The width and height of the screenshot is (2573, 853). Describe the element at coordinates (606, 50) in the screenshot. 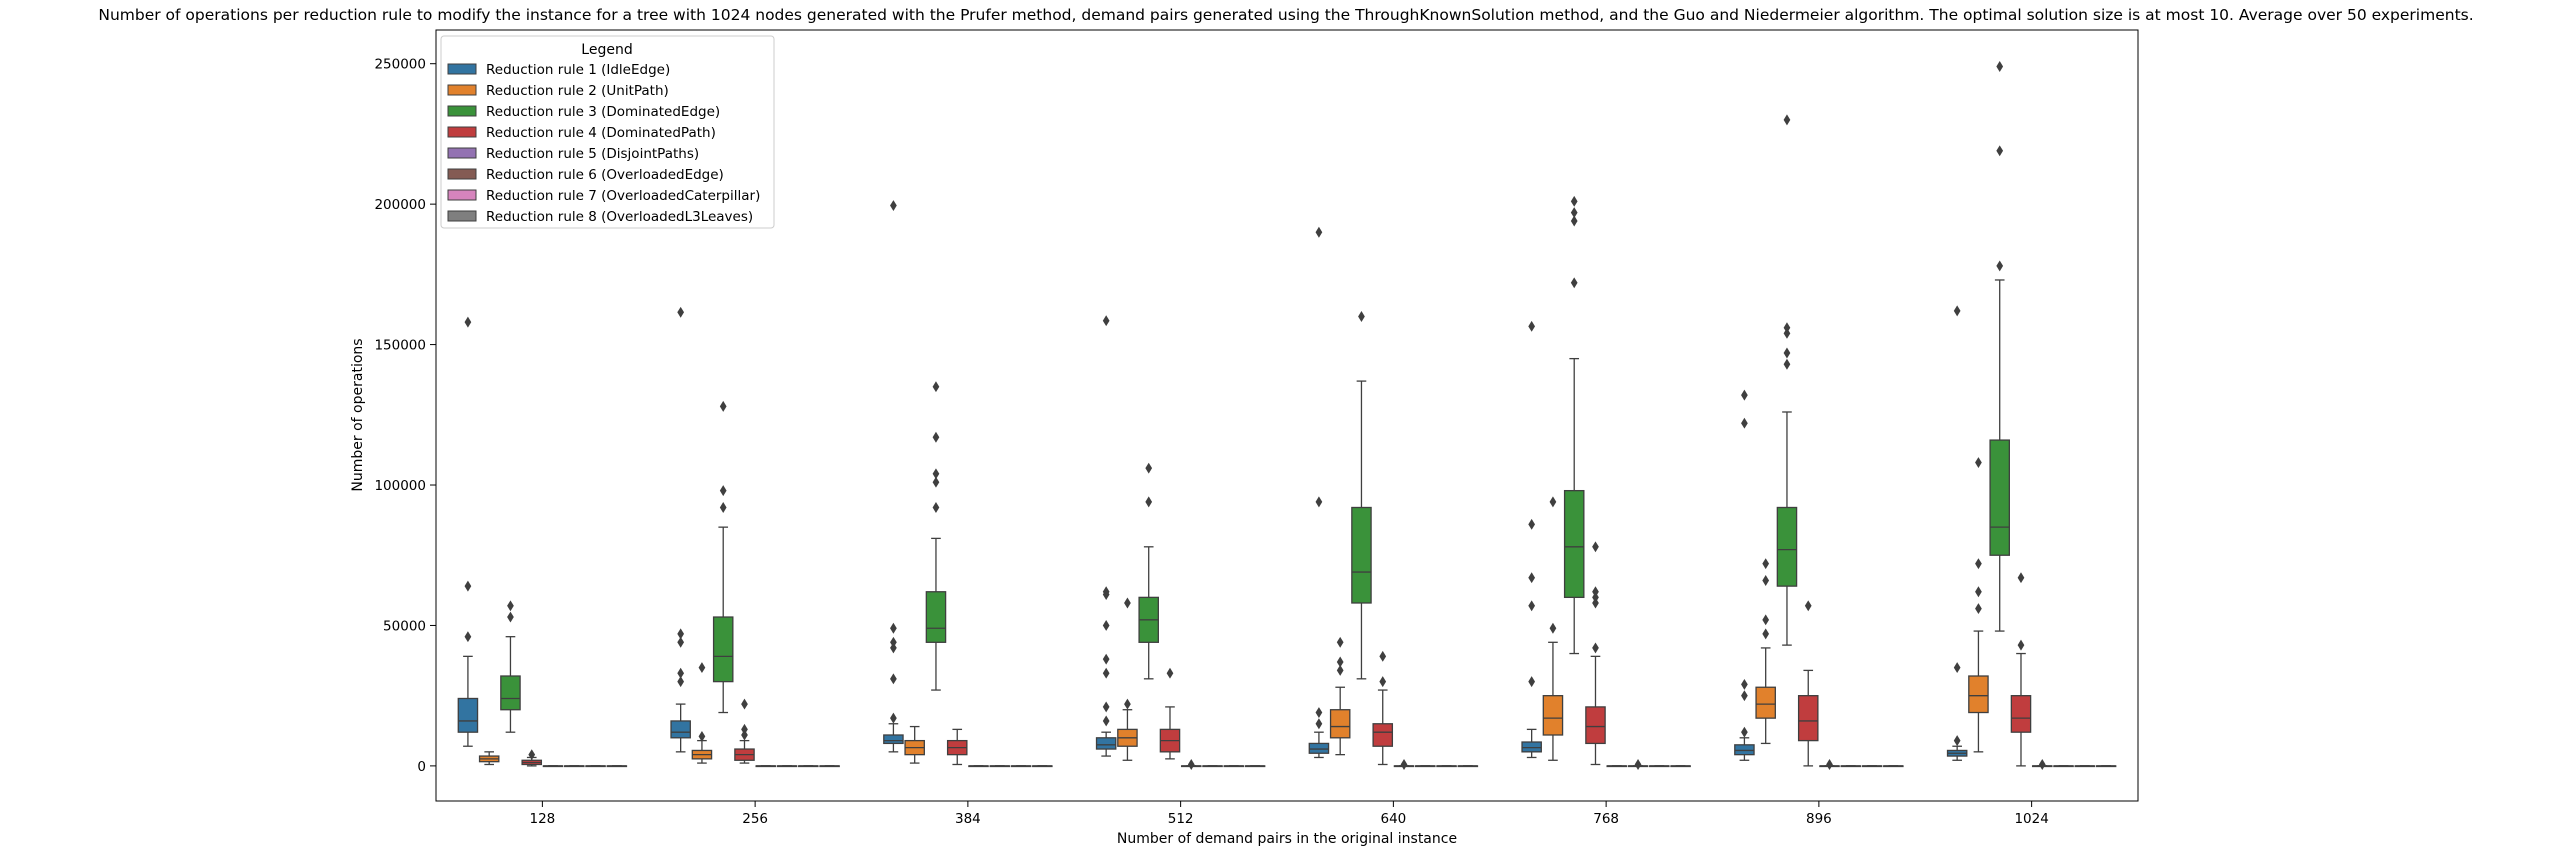

I see `legend-title: Legend` at that location.